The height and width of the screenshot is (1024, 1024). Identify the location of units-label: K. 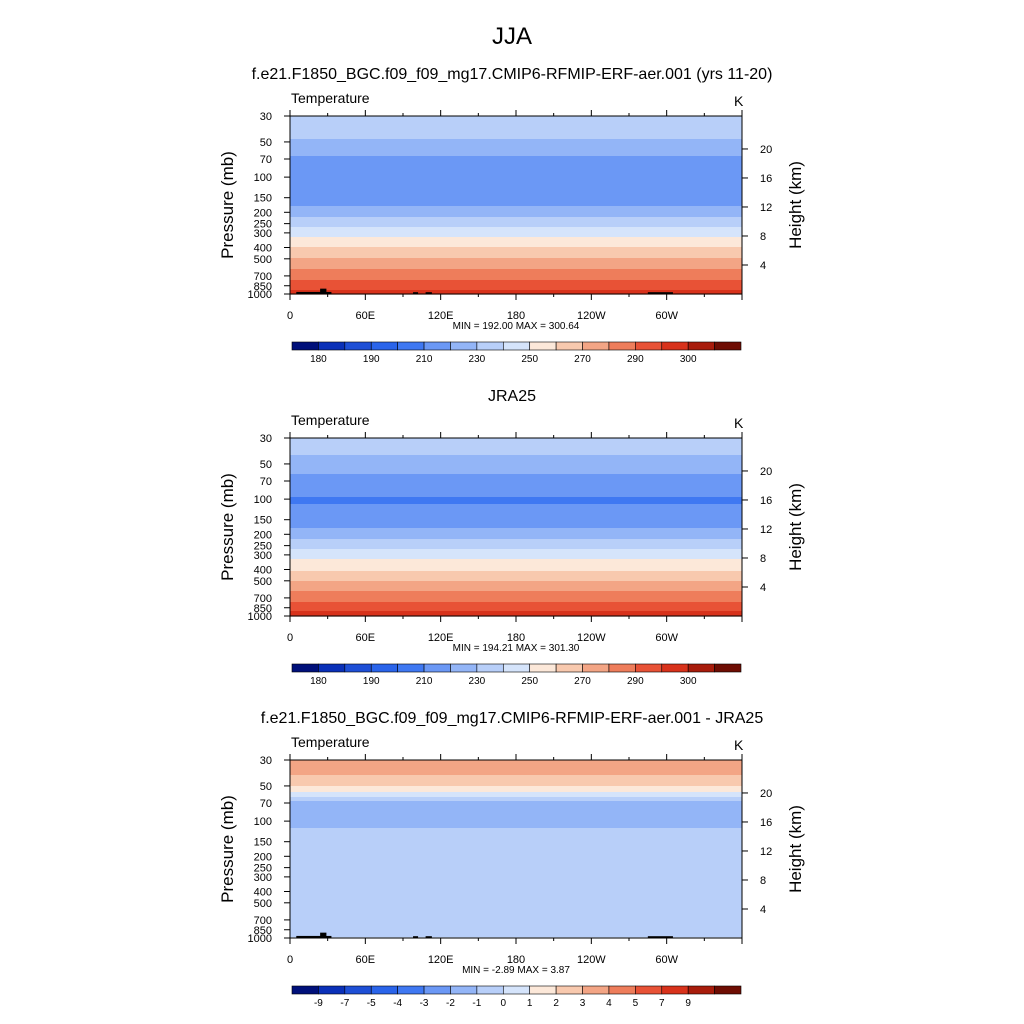
(739, 423).